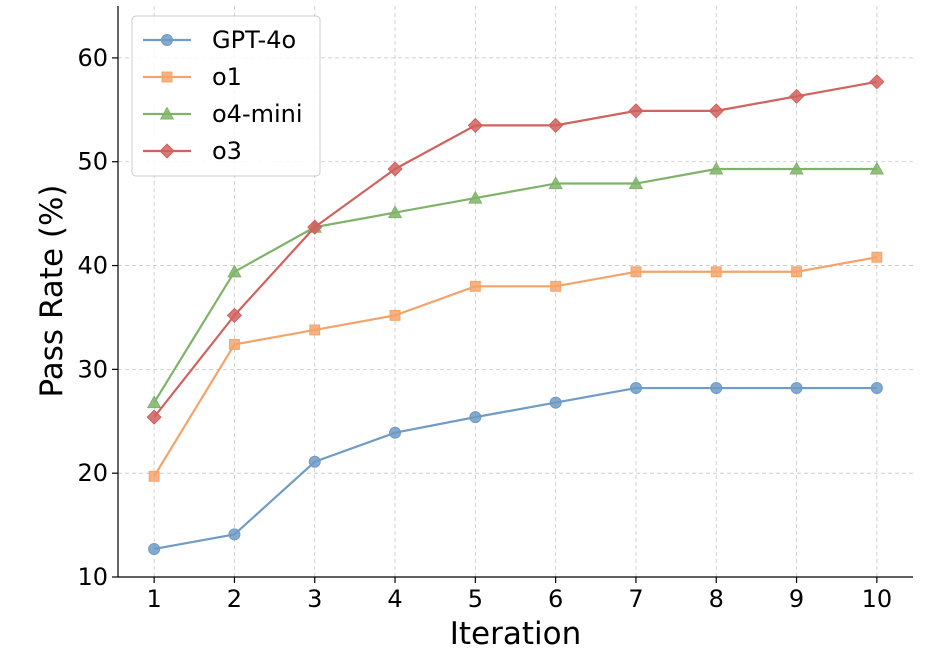  Describe the element at coordinates (92, 58) in the screenshot. I see `y-tick-label: 60` at that location.